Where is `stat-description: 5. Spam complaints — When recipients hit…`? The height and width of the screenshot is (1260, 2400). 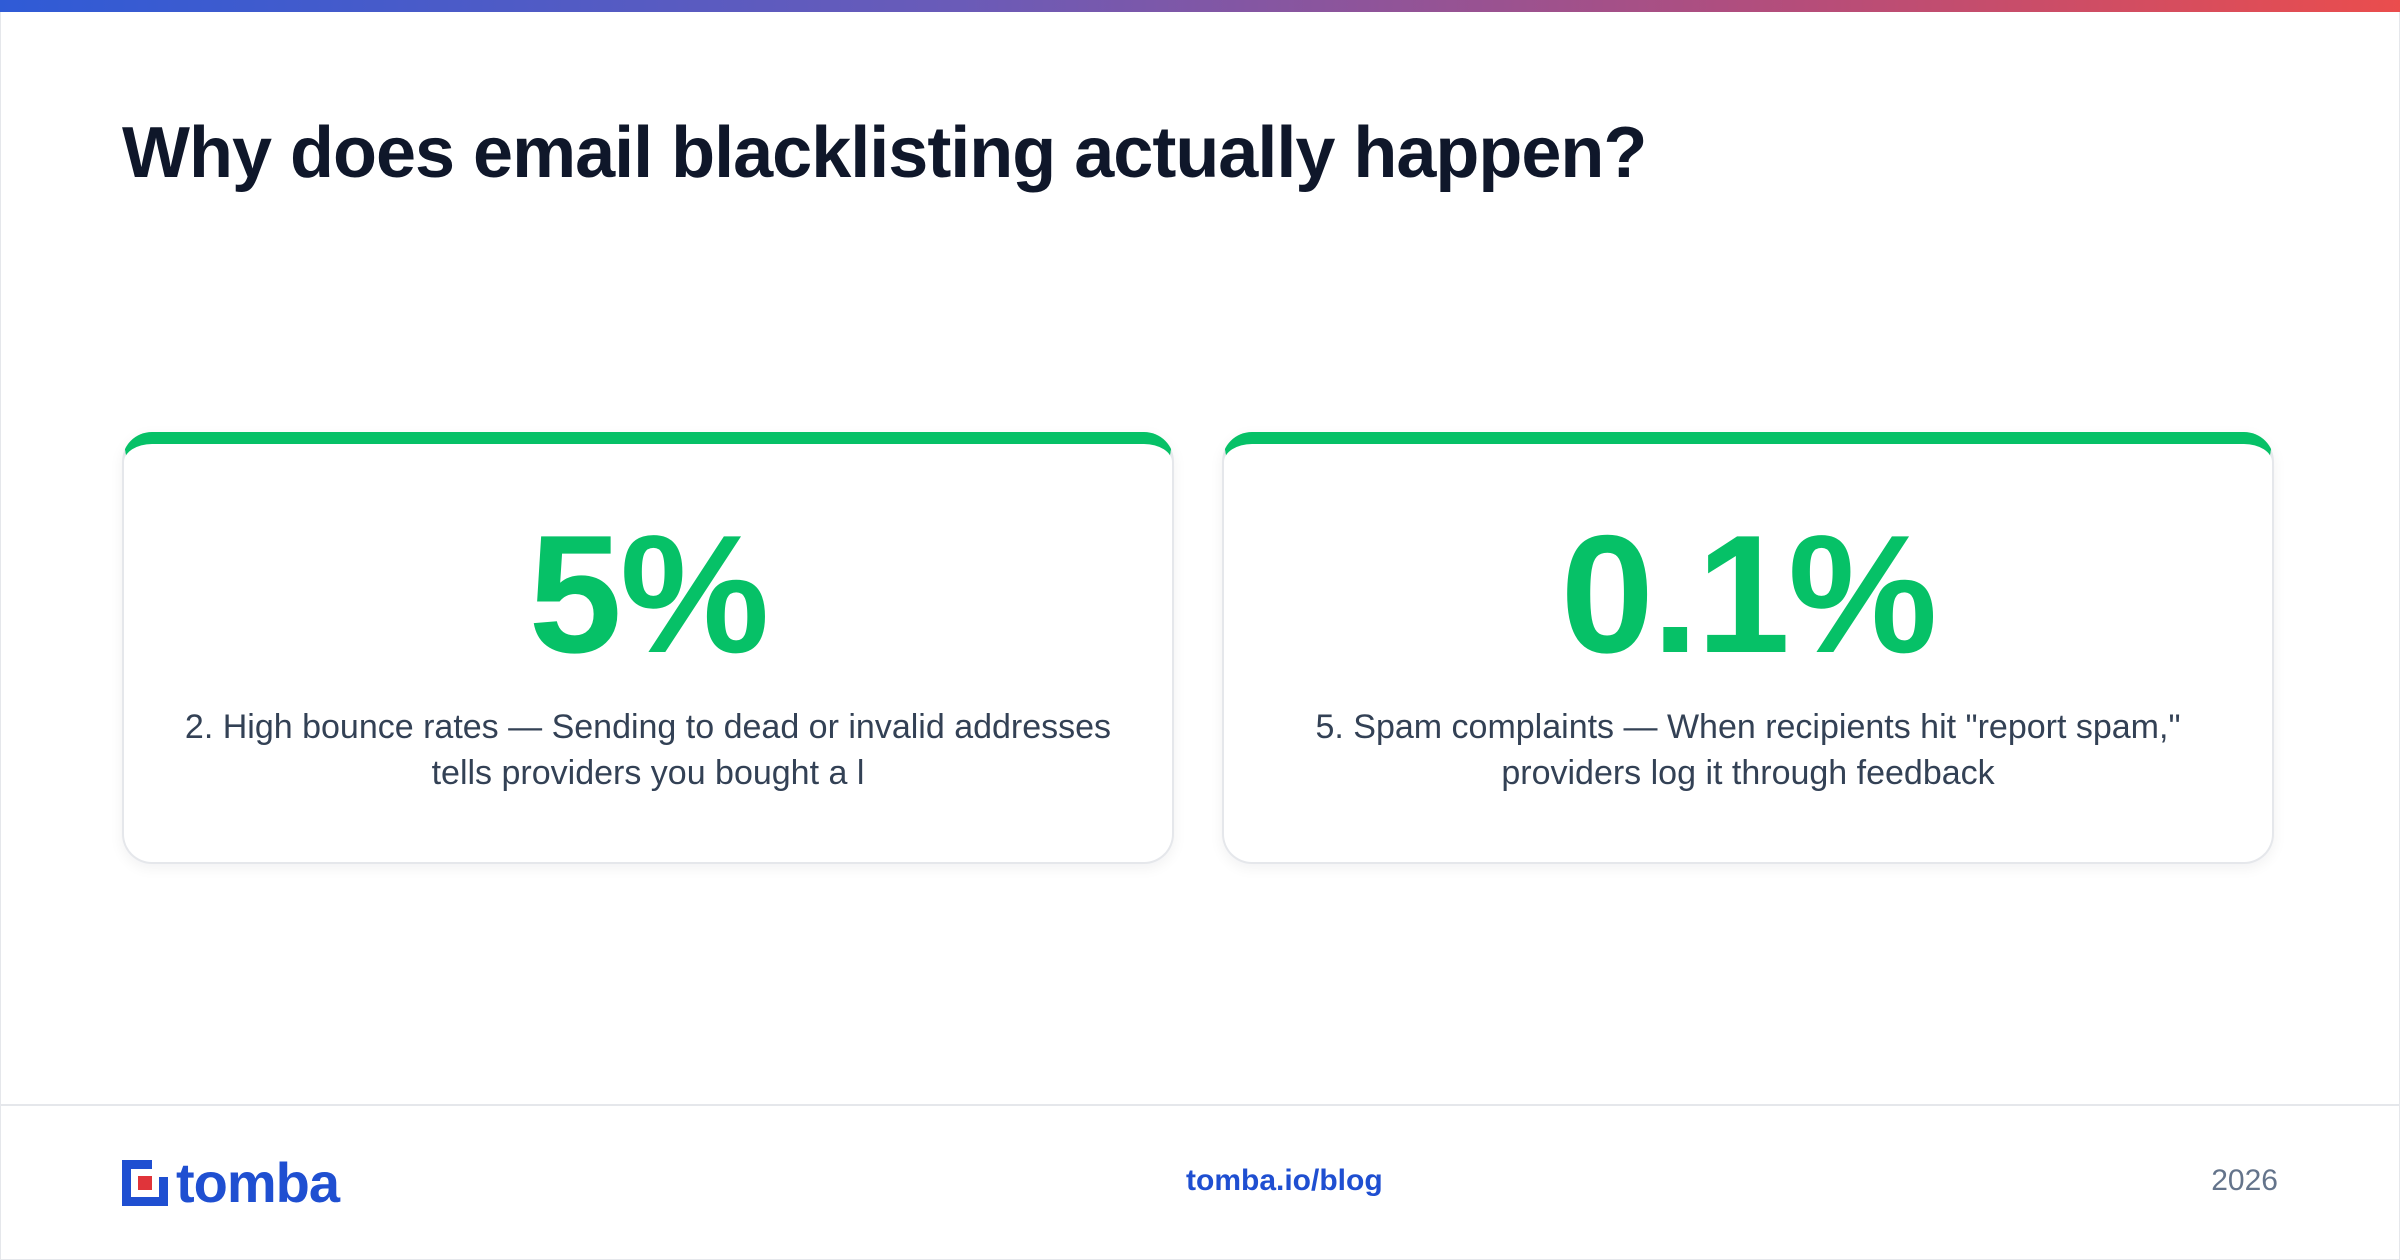 stat-description: 5. Spam complaints — When recipients hit… is located at coordinates (1748, 750).